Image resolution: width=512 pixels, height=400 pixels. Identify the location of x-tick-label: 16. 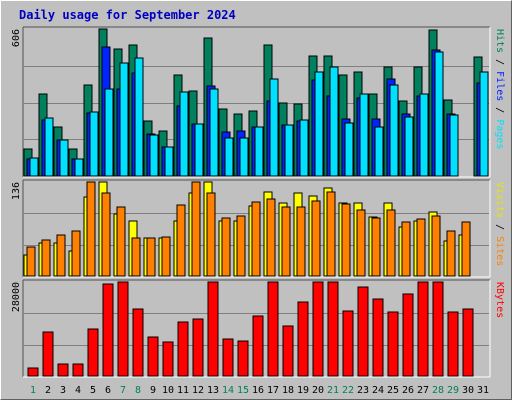
(258, 390).